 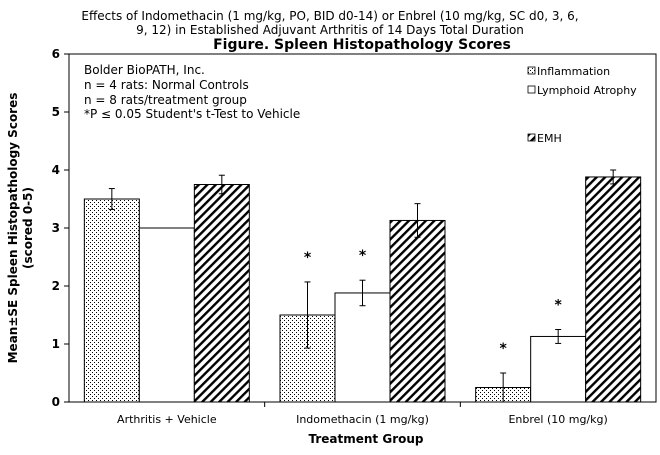 What do you see at coordinates (531, 137) in the screenshot?
I see `legend-swatch-emh` at bounding box center [531, 137].